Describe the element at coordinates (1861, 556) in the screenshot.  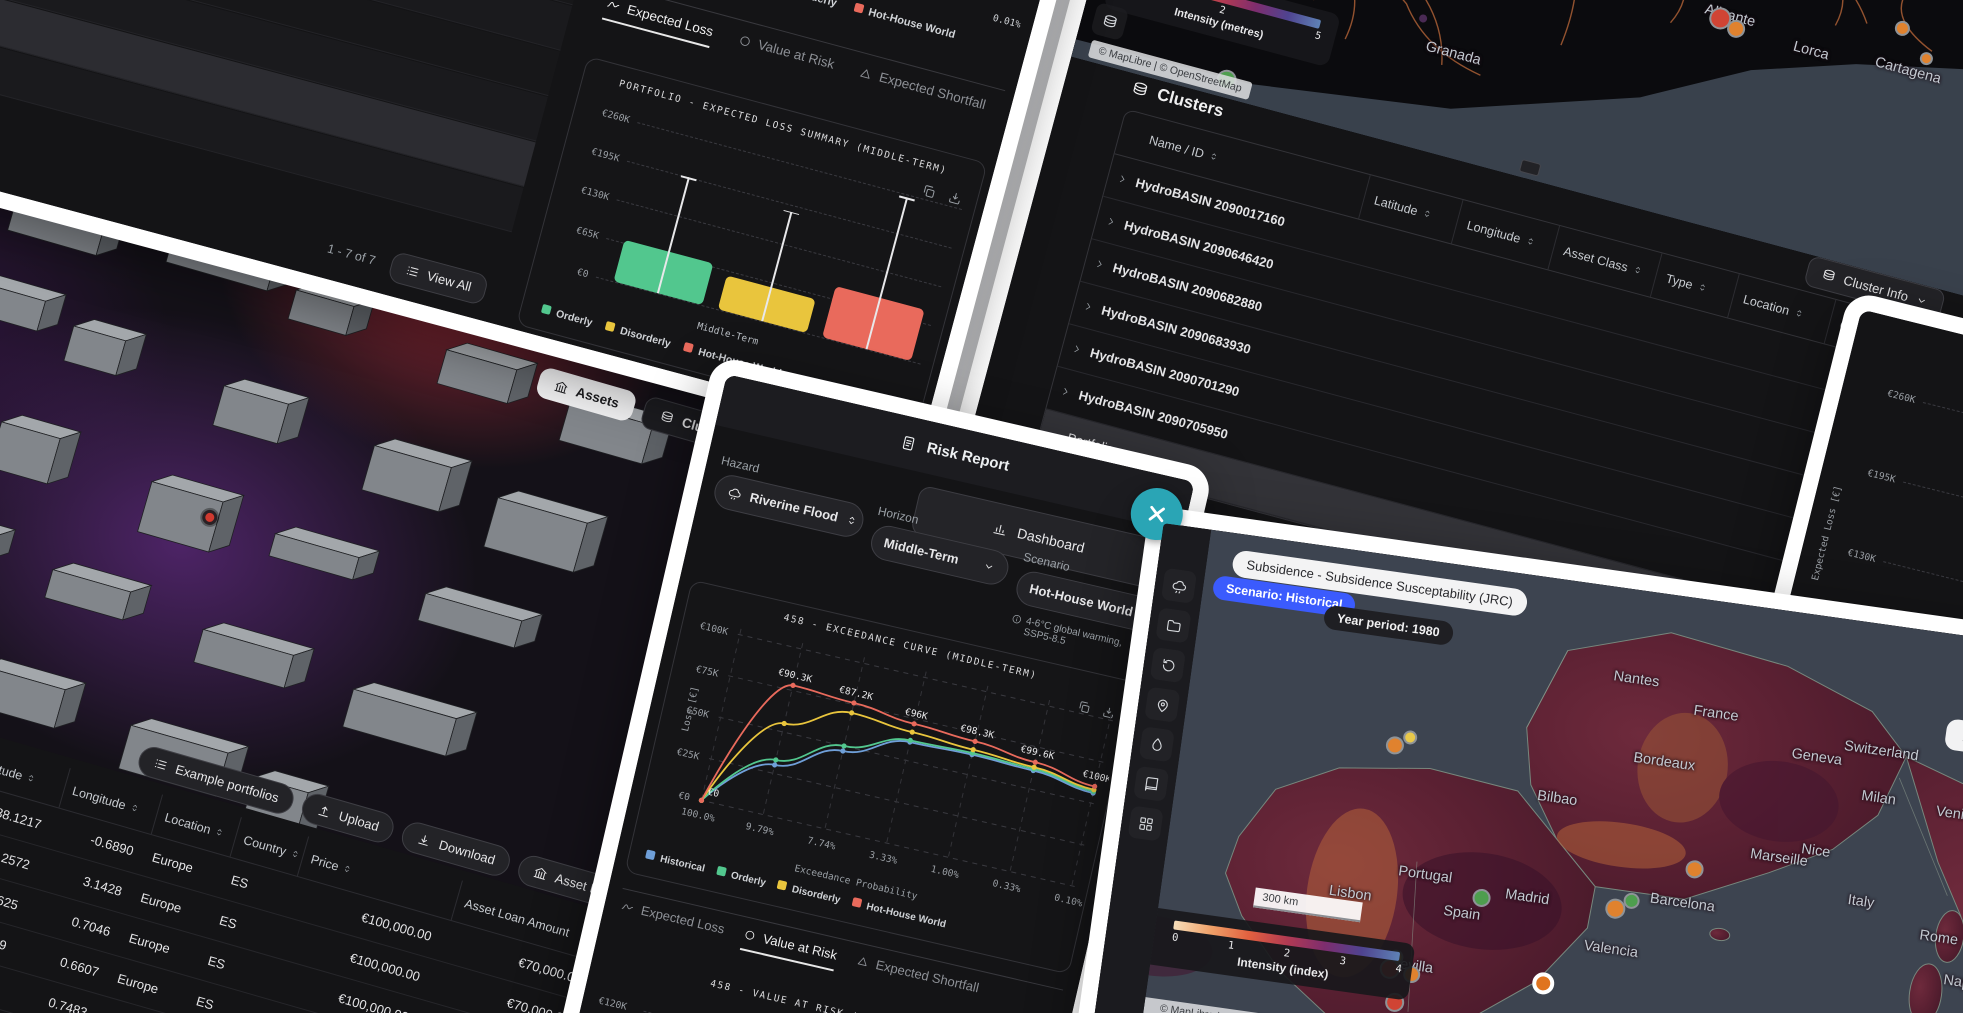
I see `y-tick: €130K` at that location.